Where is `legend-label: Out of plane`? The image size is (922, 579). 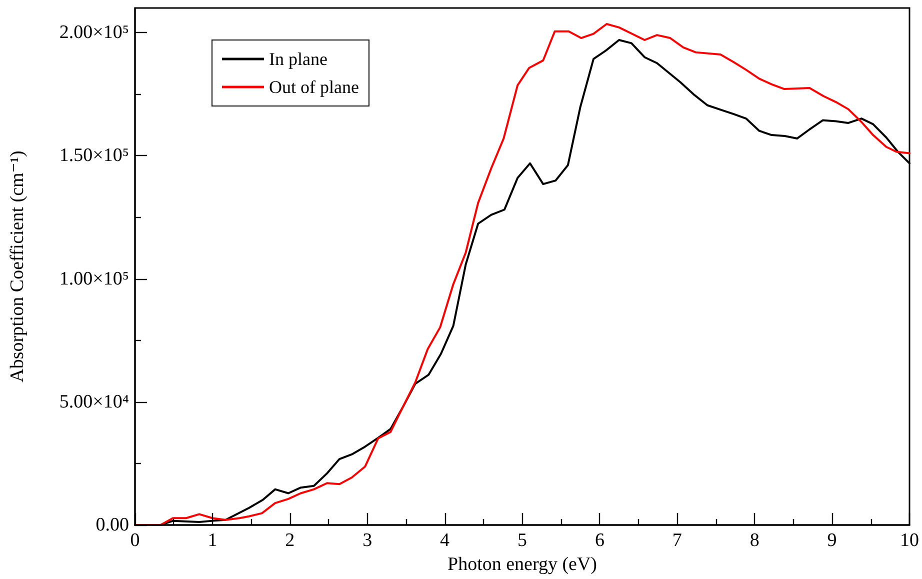 legend-label: Out of plane is located at coordinates (314, 87).